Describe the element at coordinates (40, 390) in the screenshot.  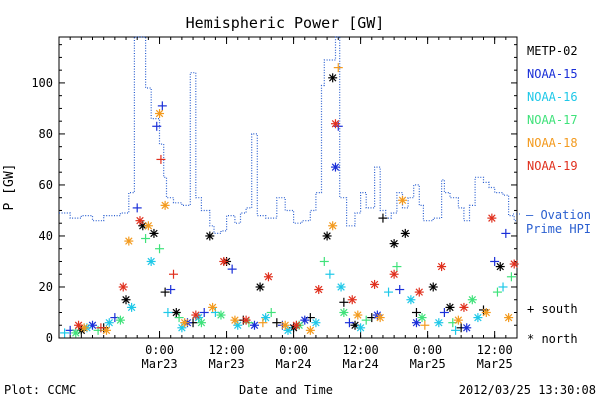
I see `plot-credit: Plot: CCMC` at that location.